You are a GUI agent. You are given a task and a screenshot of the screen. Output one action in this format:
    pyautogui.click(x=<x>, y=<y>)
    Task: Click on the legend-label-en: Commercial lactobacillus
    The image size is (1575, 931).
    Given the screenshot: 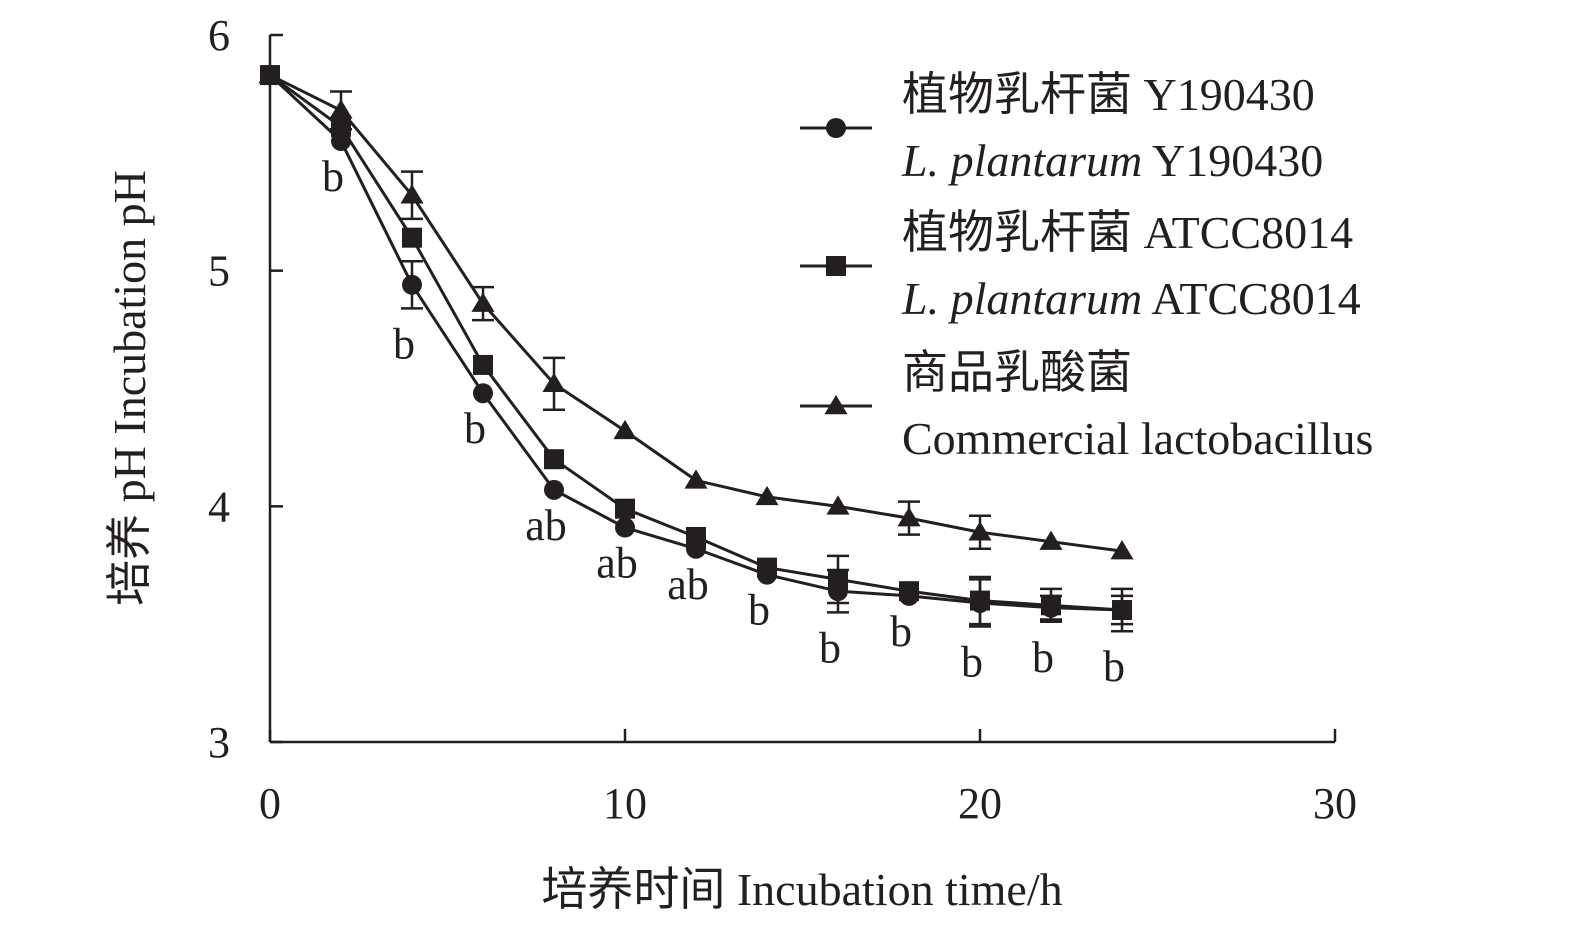 What is the action you would take?
    pyautogui.click(x=1137, y=438)
    